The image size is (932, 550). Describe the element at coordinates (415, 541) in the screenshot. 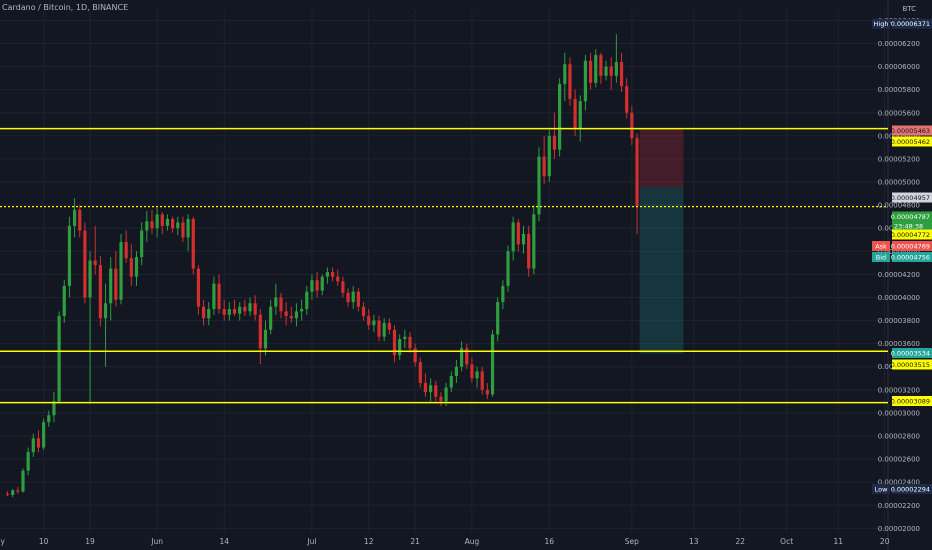

I see `x-tick-label: 21` at that location.